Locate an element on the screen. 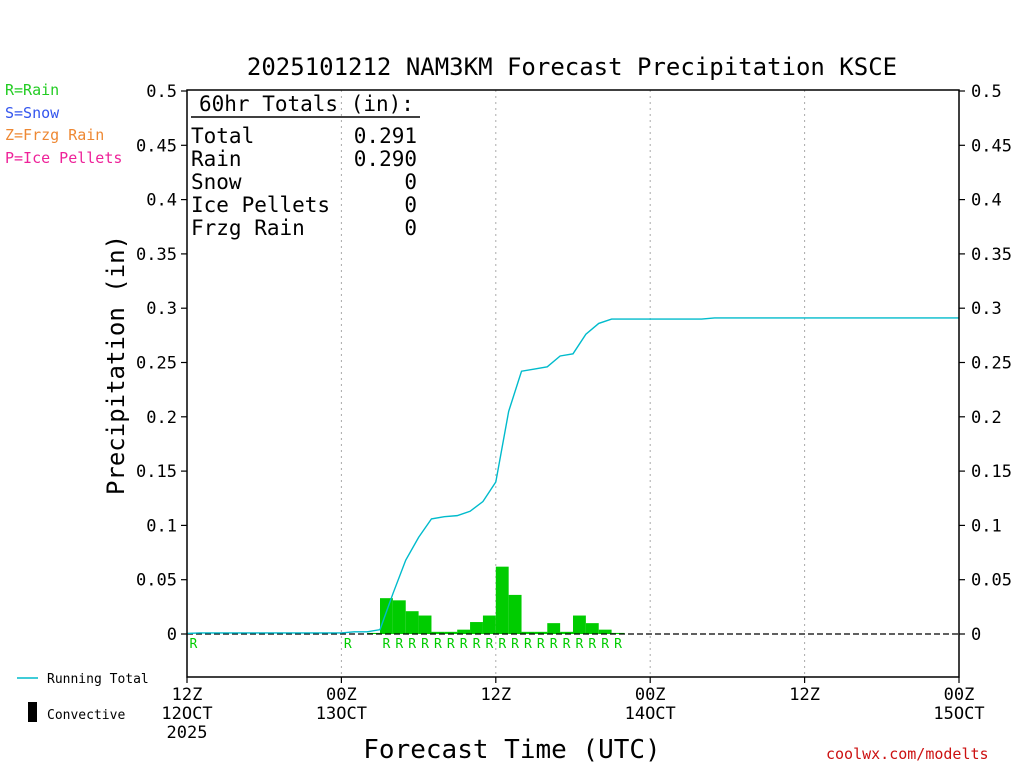  y-tick-label-left: 0.5 is located at coordinates (161, 92).